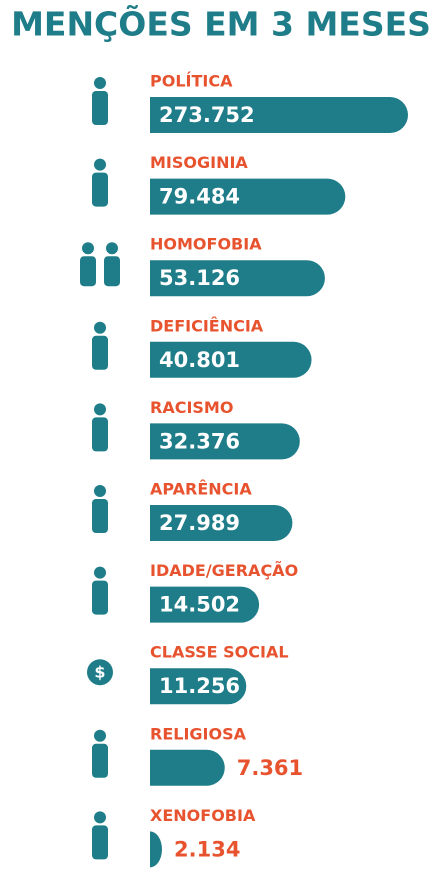  What do you see at coordinates (207, 849) in the screenshot?
I see `value-label: 2.134` at bounding box center [207, 849].